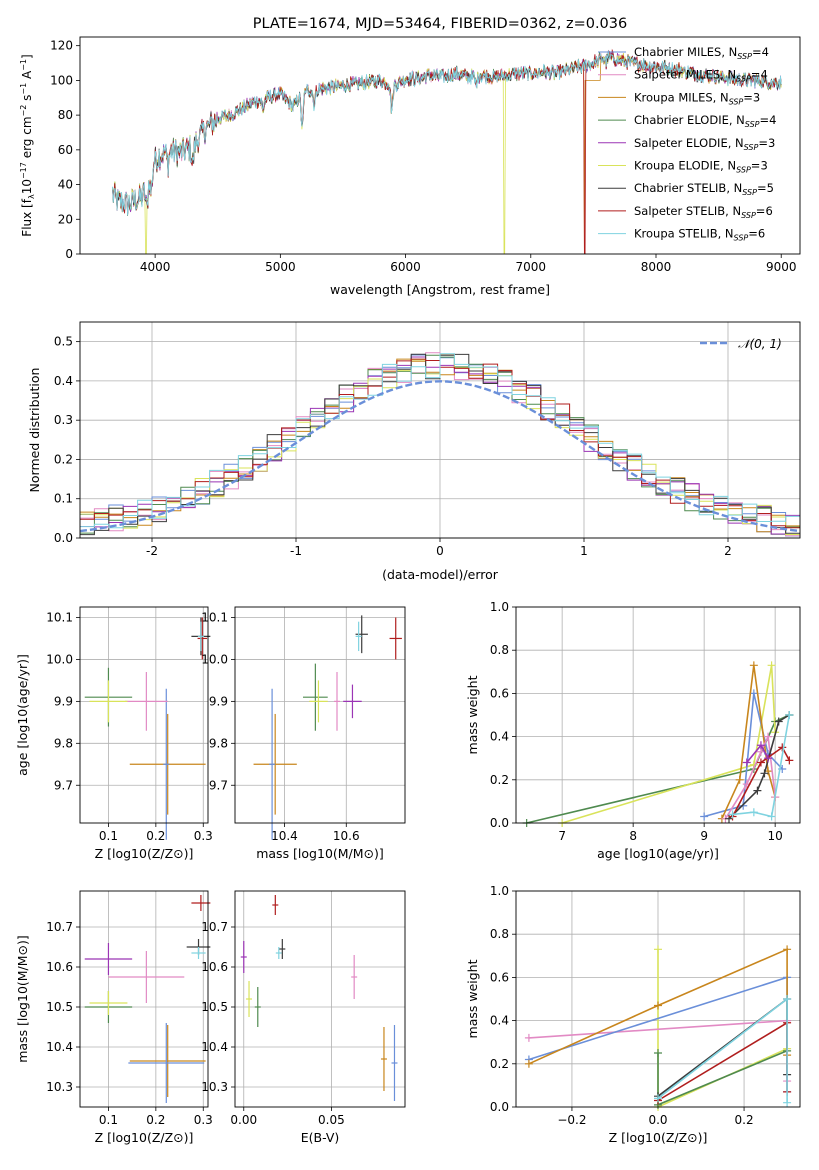 Image resolution: width=819 pixels, height=1170 pixels. Describe the element at coordinates (770, 188) in the screenshot. I see `legend-nssp: 5` at that location.